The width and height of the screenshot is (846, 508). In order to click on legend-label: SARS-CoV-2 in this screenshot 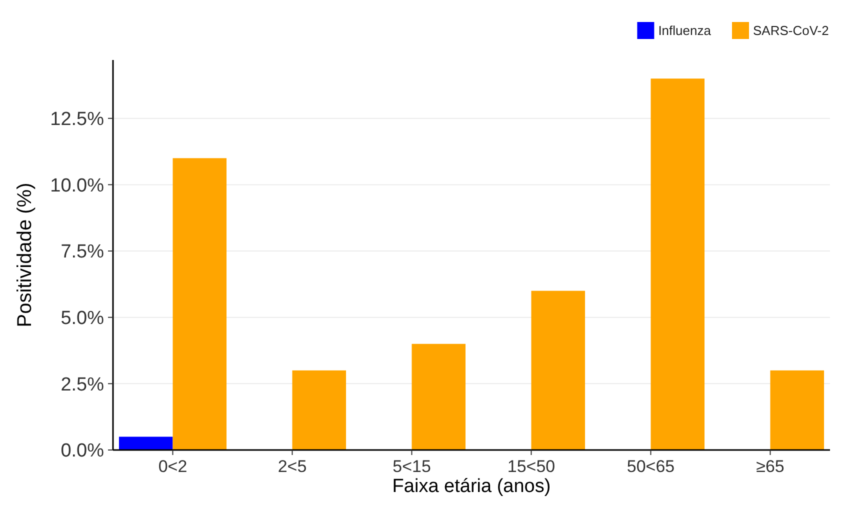, I will do `click(791, 30)`.